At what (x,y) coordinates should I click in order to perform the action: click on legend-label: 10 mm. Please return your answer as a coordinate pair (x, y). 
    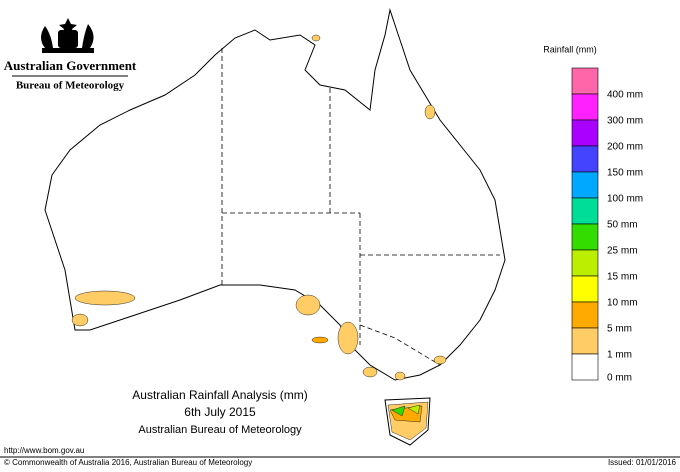
    Looking at the image, I should click on (622, 303).